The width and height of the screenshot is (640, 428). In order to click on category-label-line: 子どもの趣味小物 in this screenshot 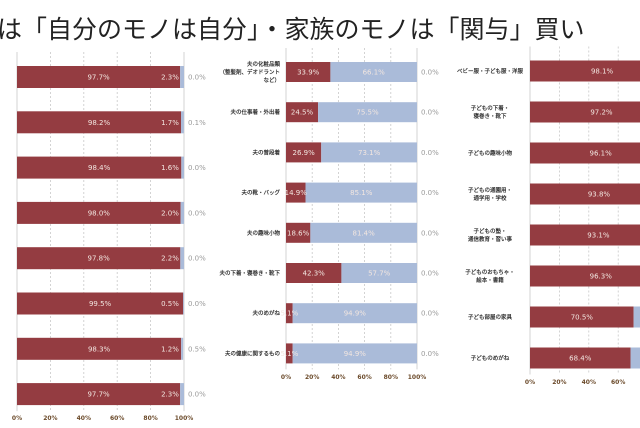, I will do `click(490, 153)`.